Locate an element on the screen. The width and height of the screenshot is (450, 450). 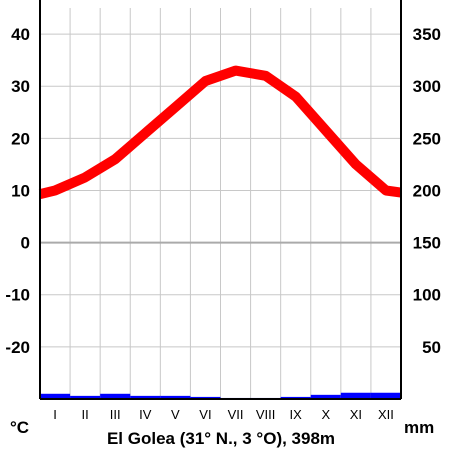
left-axis-tick: 0 is located at coordinates (25, 243).